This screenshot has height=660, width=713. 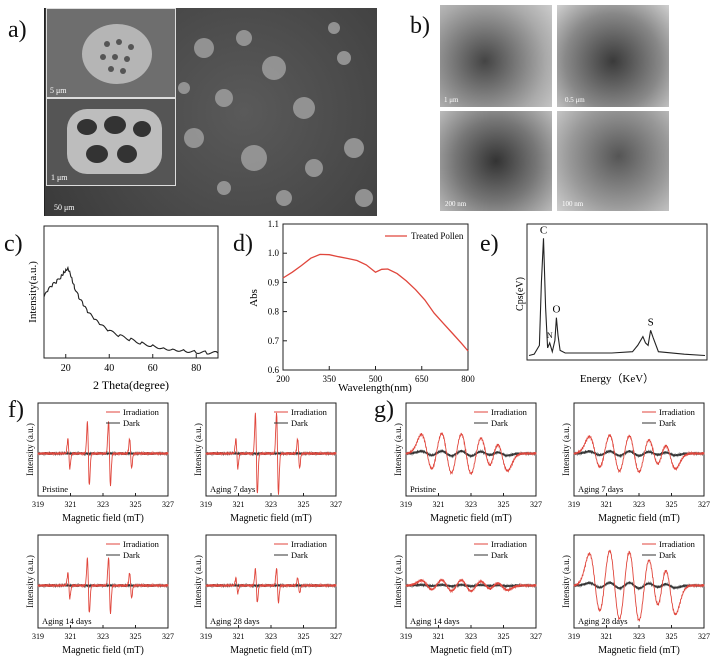 I want to click on x-tick-label: 20, so click(x=66, y=368).